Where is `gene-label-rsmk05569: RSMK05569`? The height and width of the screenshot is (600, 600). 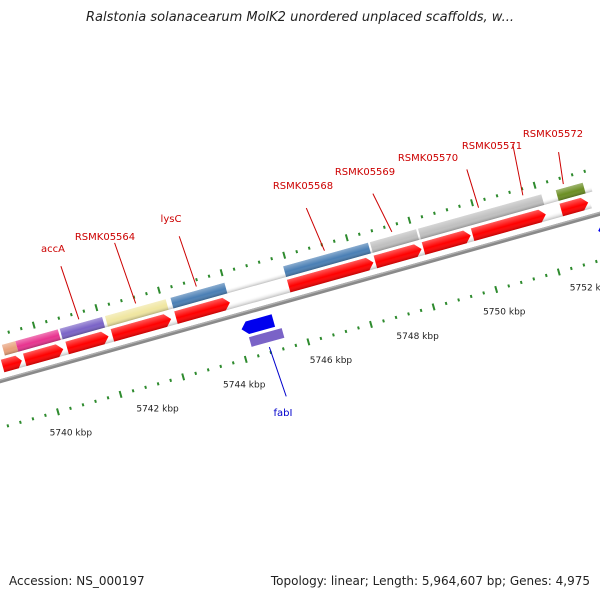
gene-label-rsmk05569: RSMK05569 is located at coordinates (365, 172).